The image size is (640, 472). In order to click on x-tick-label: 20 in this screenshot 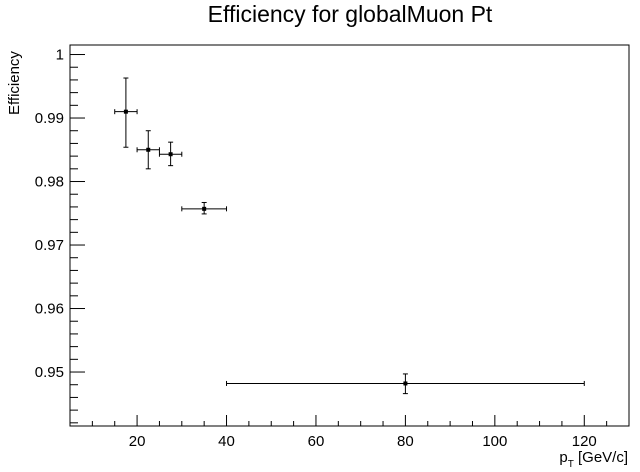, I will do `click(137, 441)`.